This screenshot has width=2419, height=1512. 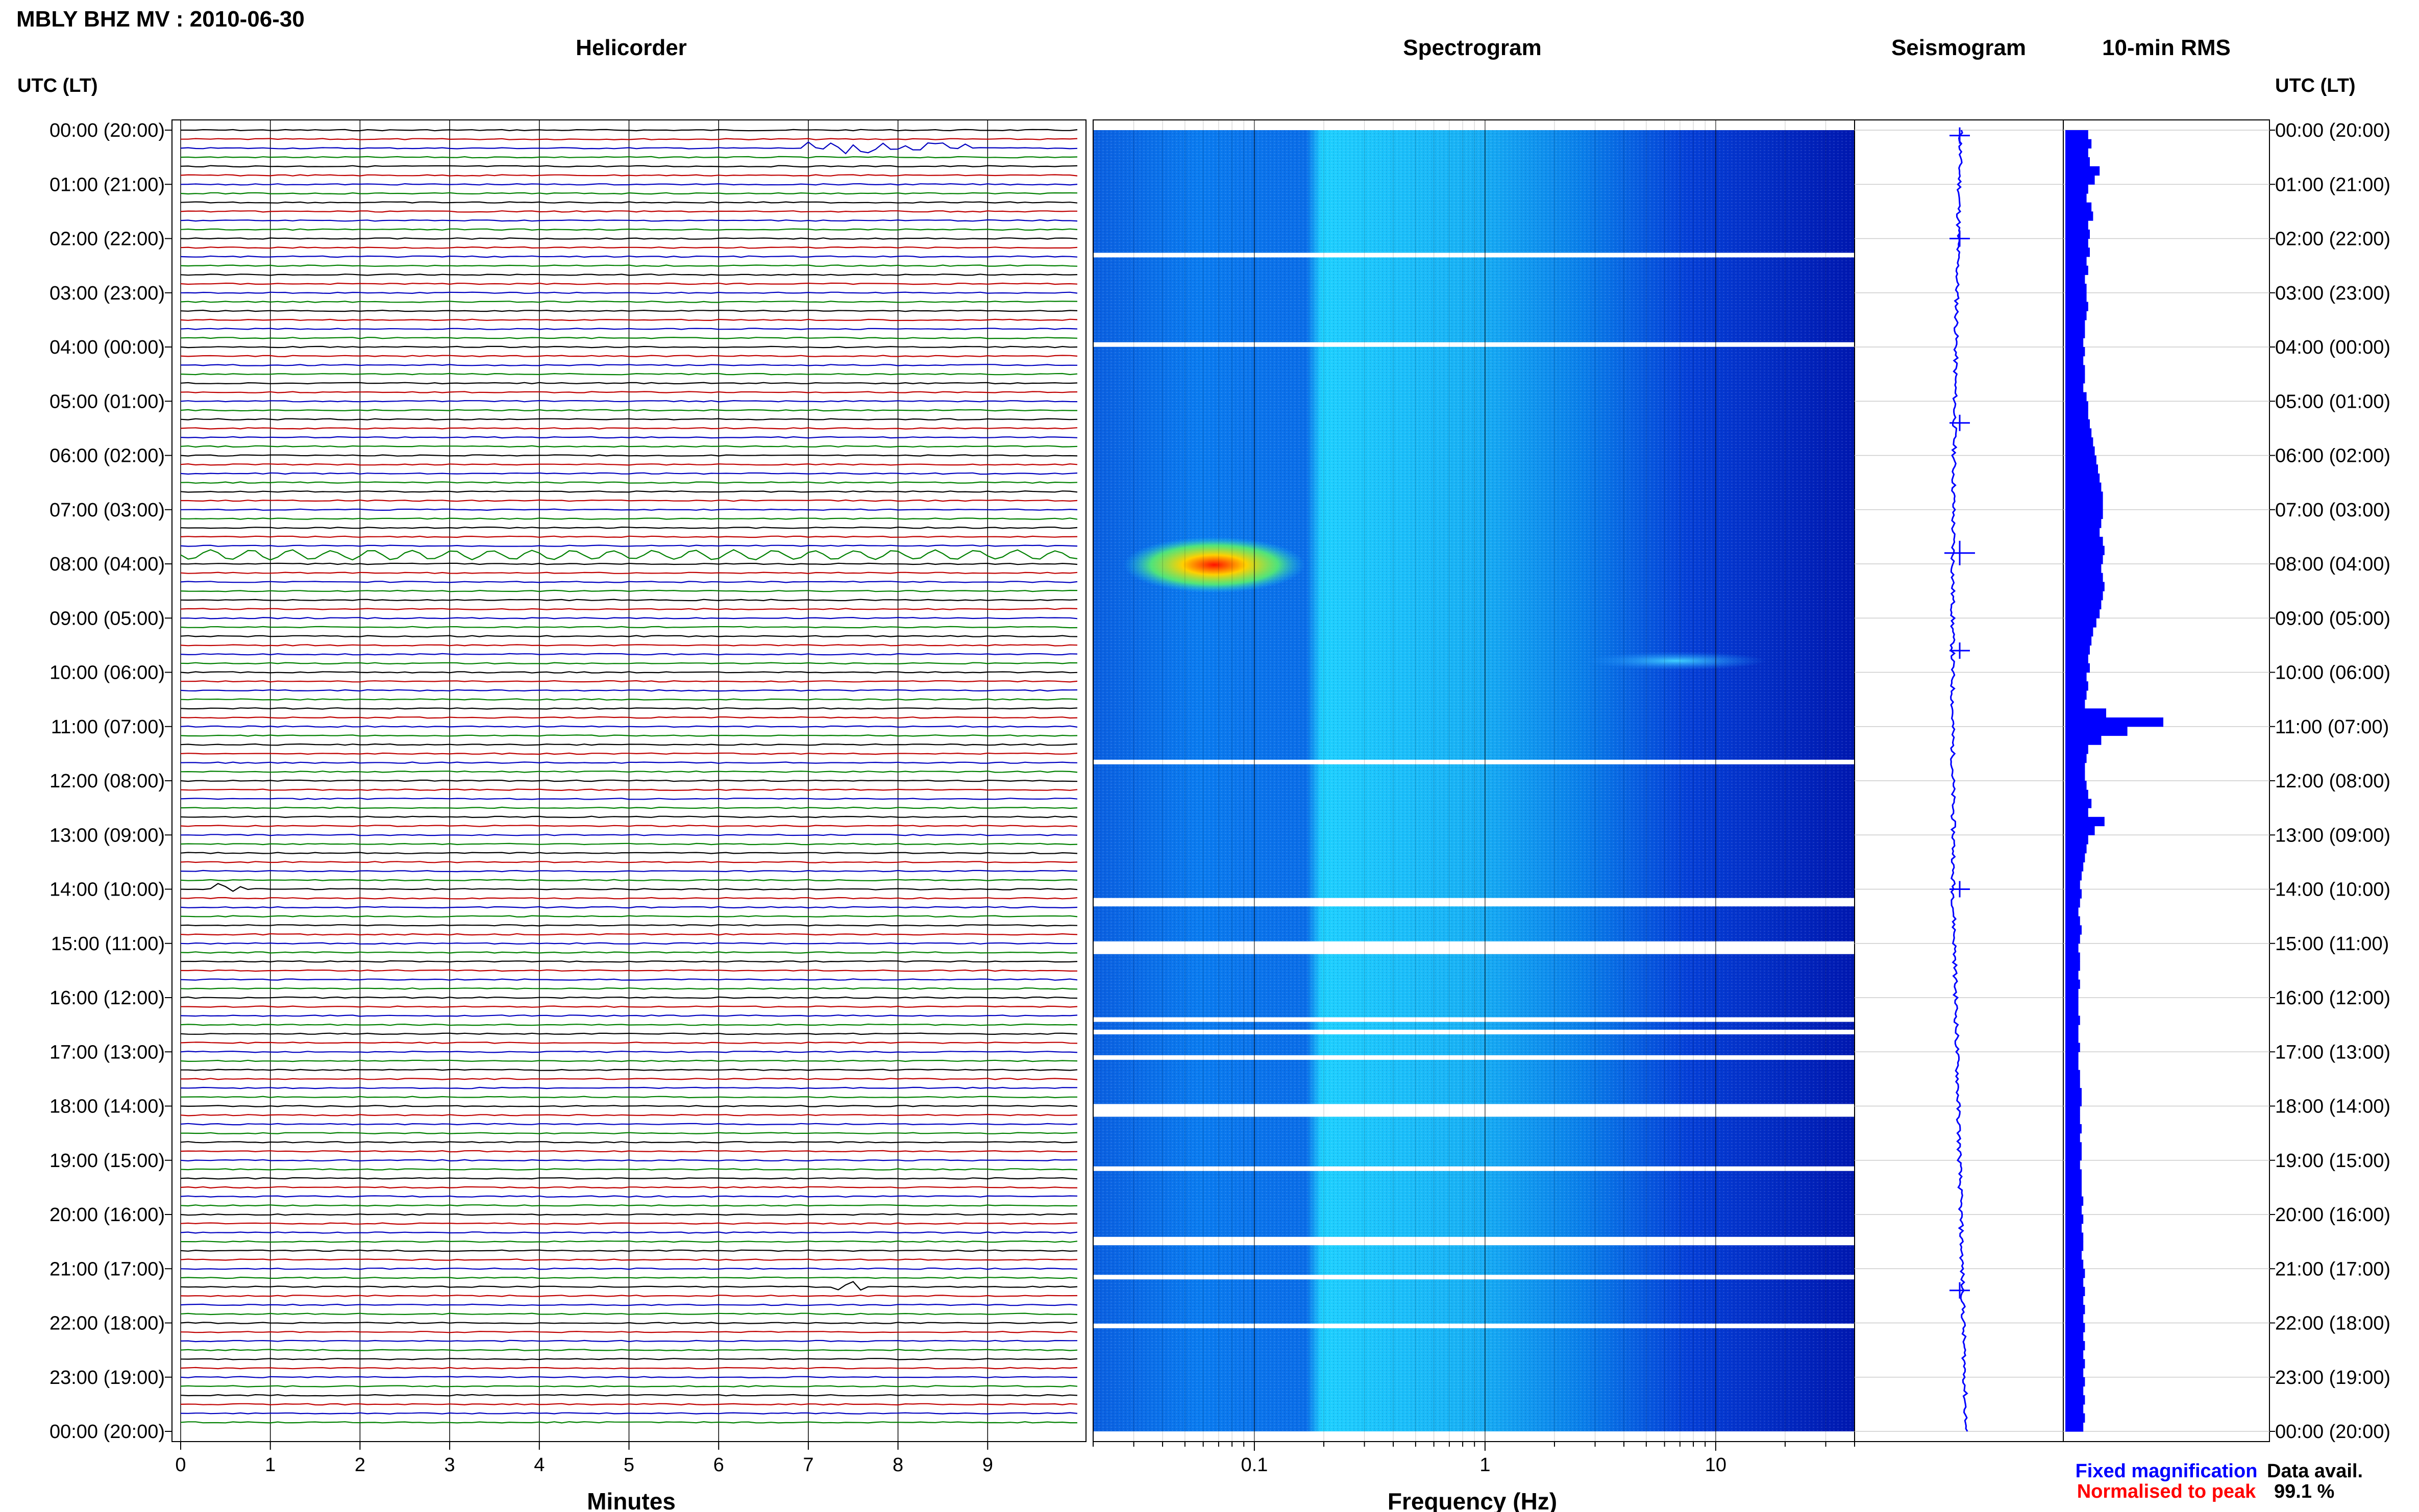 I want to click on time-tick-label-left: 09:00 (05:00), so click(x=107, y=618).